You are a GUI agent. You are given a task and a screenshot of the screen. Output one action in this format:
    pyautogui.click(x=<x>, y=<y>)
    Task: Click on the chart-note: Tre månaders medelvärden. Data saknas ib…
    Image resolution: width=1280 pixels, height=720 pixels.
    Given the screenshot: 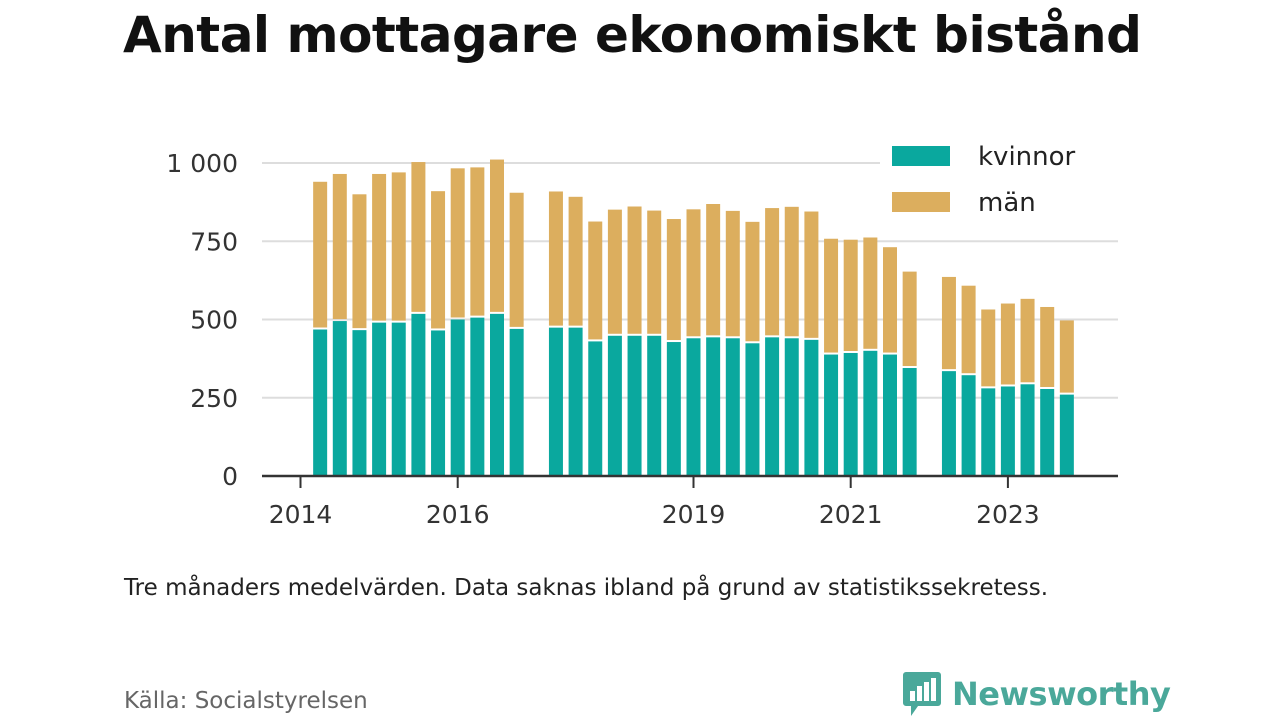 What is the action you would take?
    pyautogui.click(x=586, y=588)
    